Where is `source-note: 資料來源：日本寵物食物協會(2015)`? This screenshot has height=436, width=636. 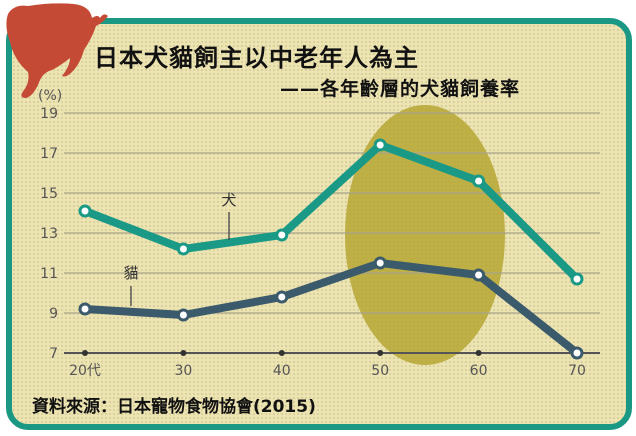 source-note: 資料來源：日本寵物食物協會(2015) is located at coordinates (174, 407).